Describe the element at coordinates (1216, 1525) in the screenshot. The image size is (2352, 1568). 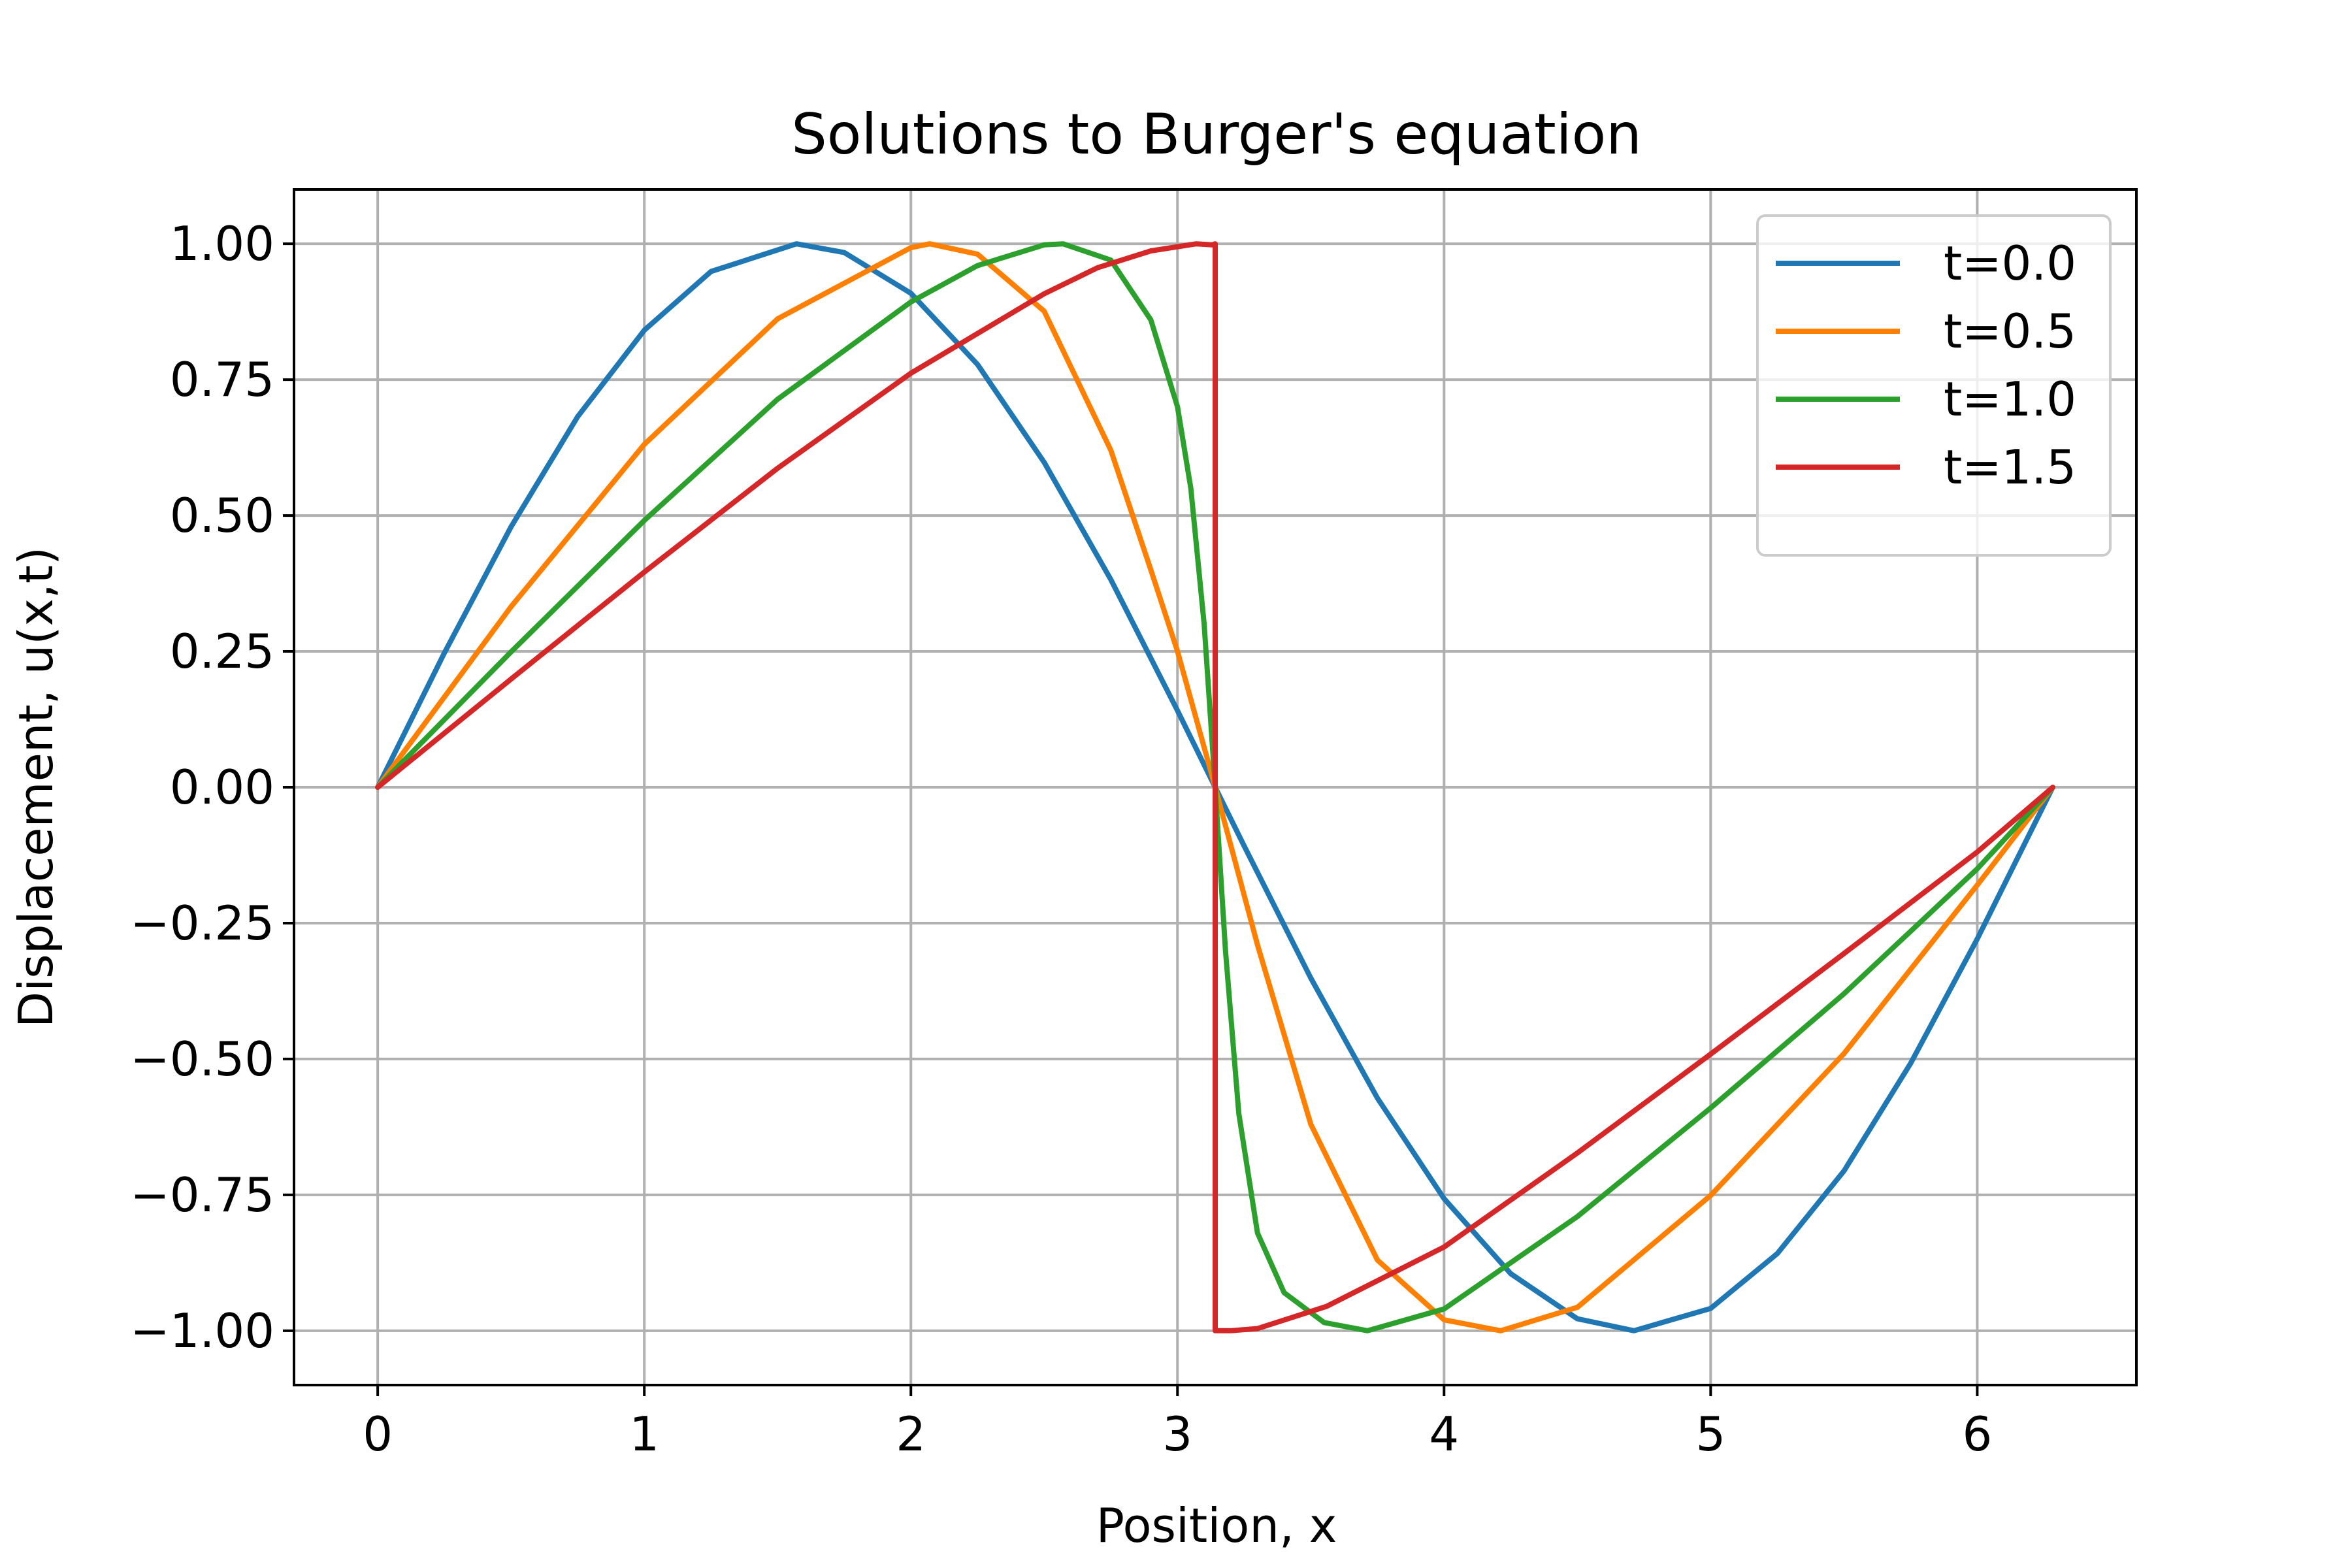
I see `x-axis-title: Position, x` at that location.